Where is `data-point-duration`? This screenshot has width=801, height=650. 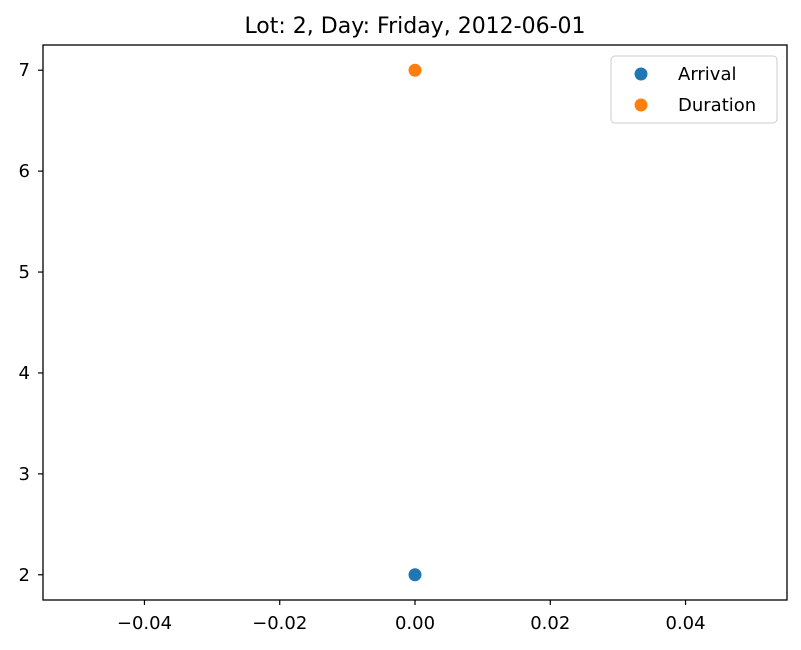
data-point-duration is located at coordinates (415, 70).